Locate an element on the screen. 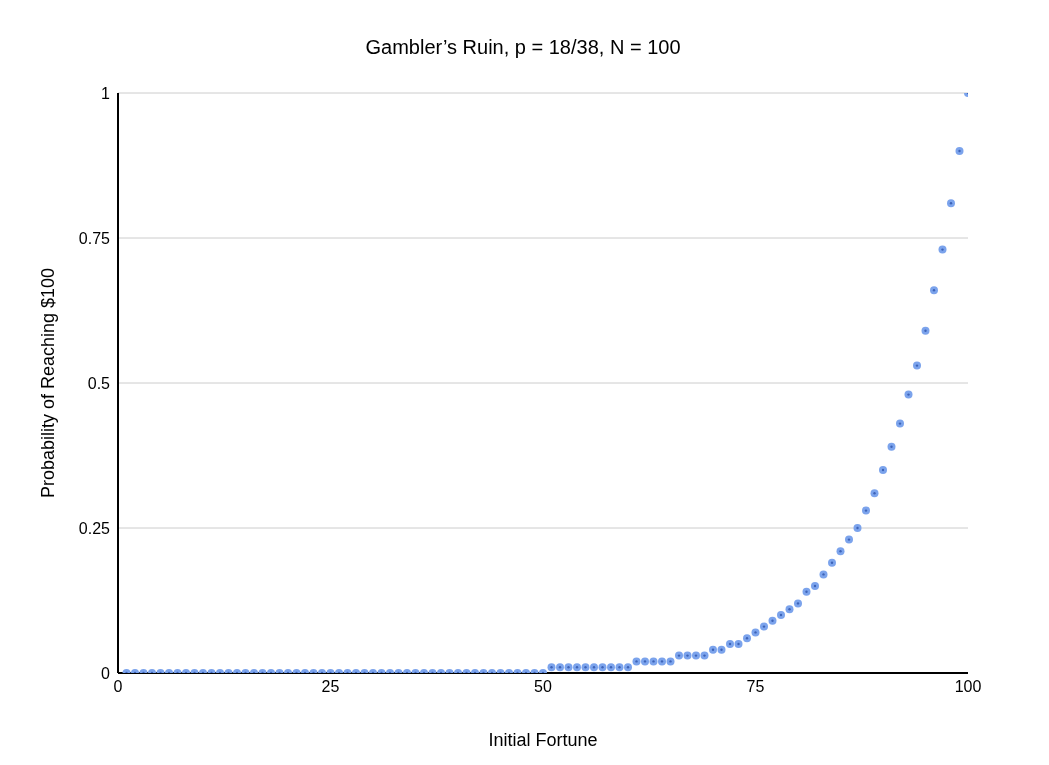 This screenshot has height=765, width=1049. y-tick-label: 0.25 is located at coordinates (94, 528).